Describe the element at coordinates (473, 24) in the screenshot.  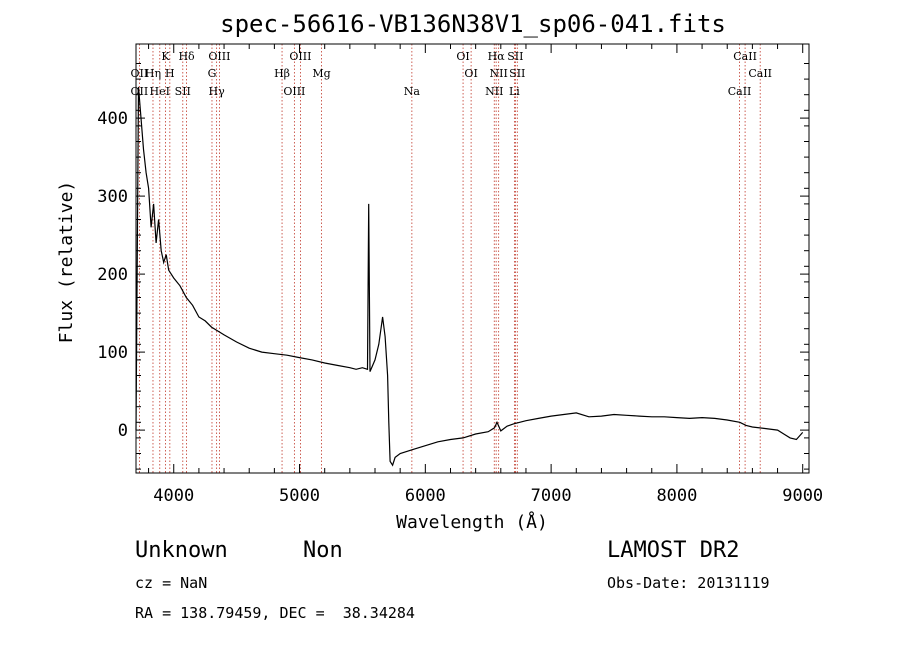
I see `chart-title: spec-56616-VB136N38V1_sp06-041.fits` at that location.